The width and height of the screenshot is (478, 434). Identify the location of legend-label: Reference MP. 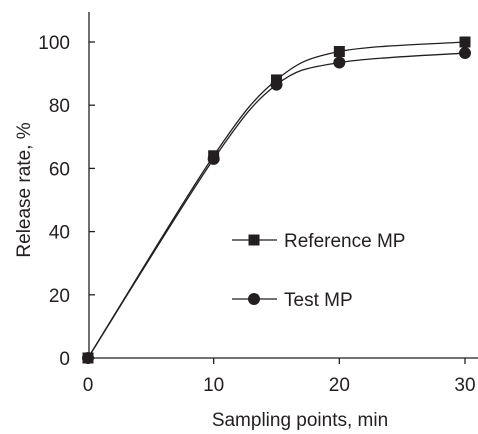
(344, 241).